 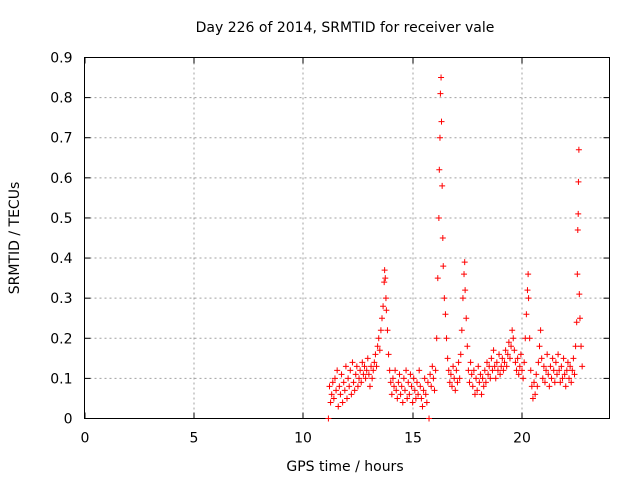 What do you see at coordinates (303, 439) in the screenshot?
I see `x-tick-label: 10` at bounding box center [303, 439].